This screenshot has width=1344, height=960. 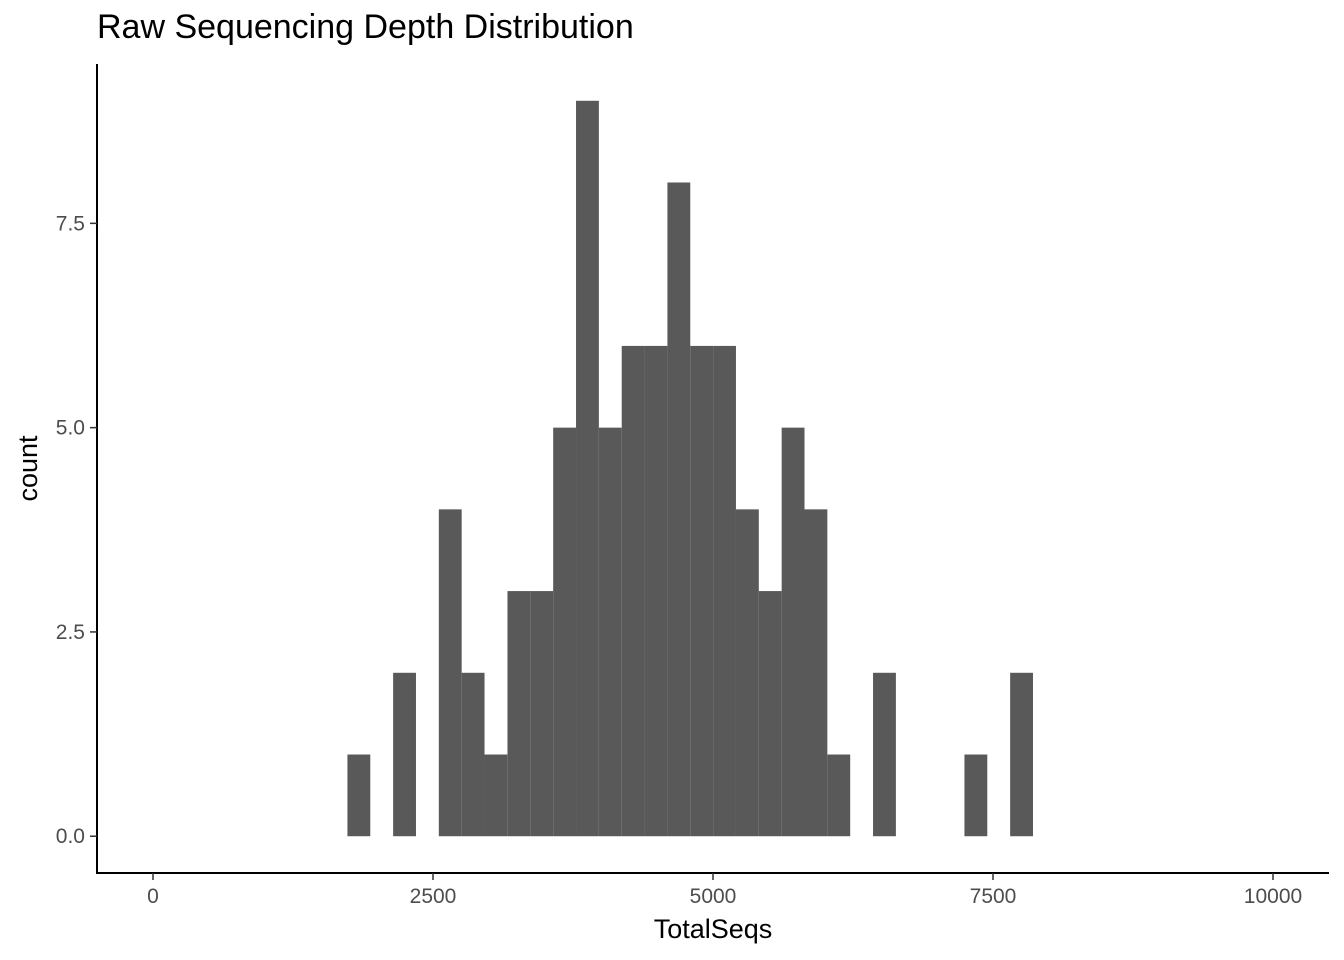 I want to click on x-tick-label: 0, so click(x=153, y=896).